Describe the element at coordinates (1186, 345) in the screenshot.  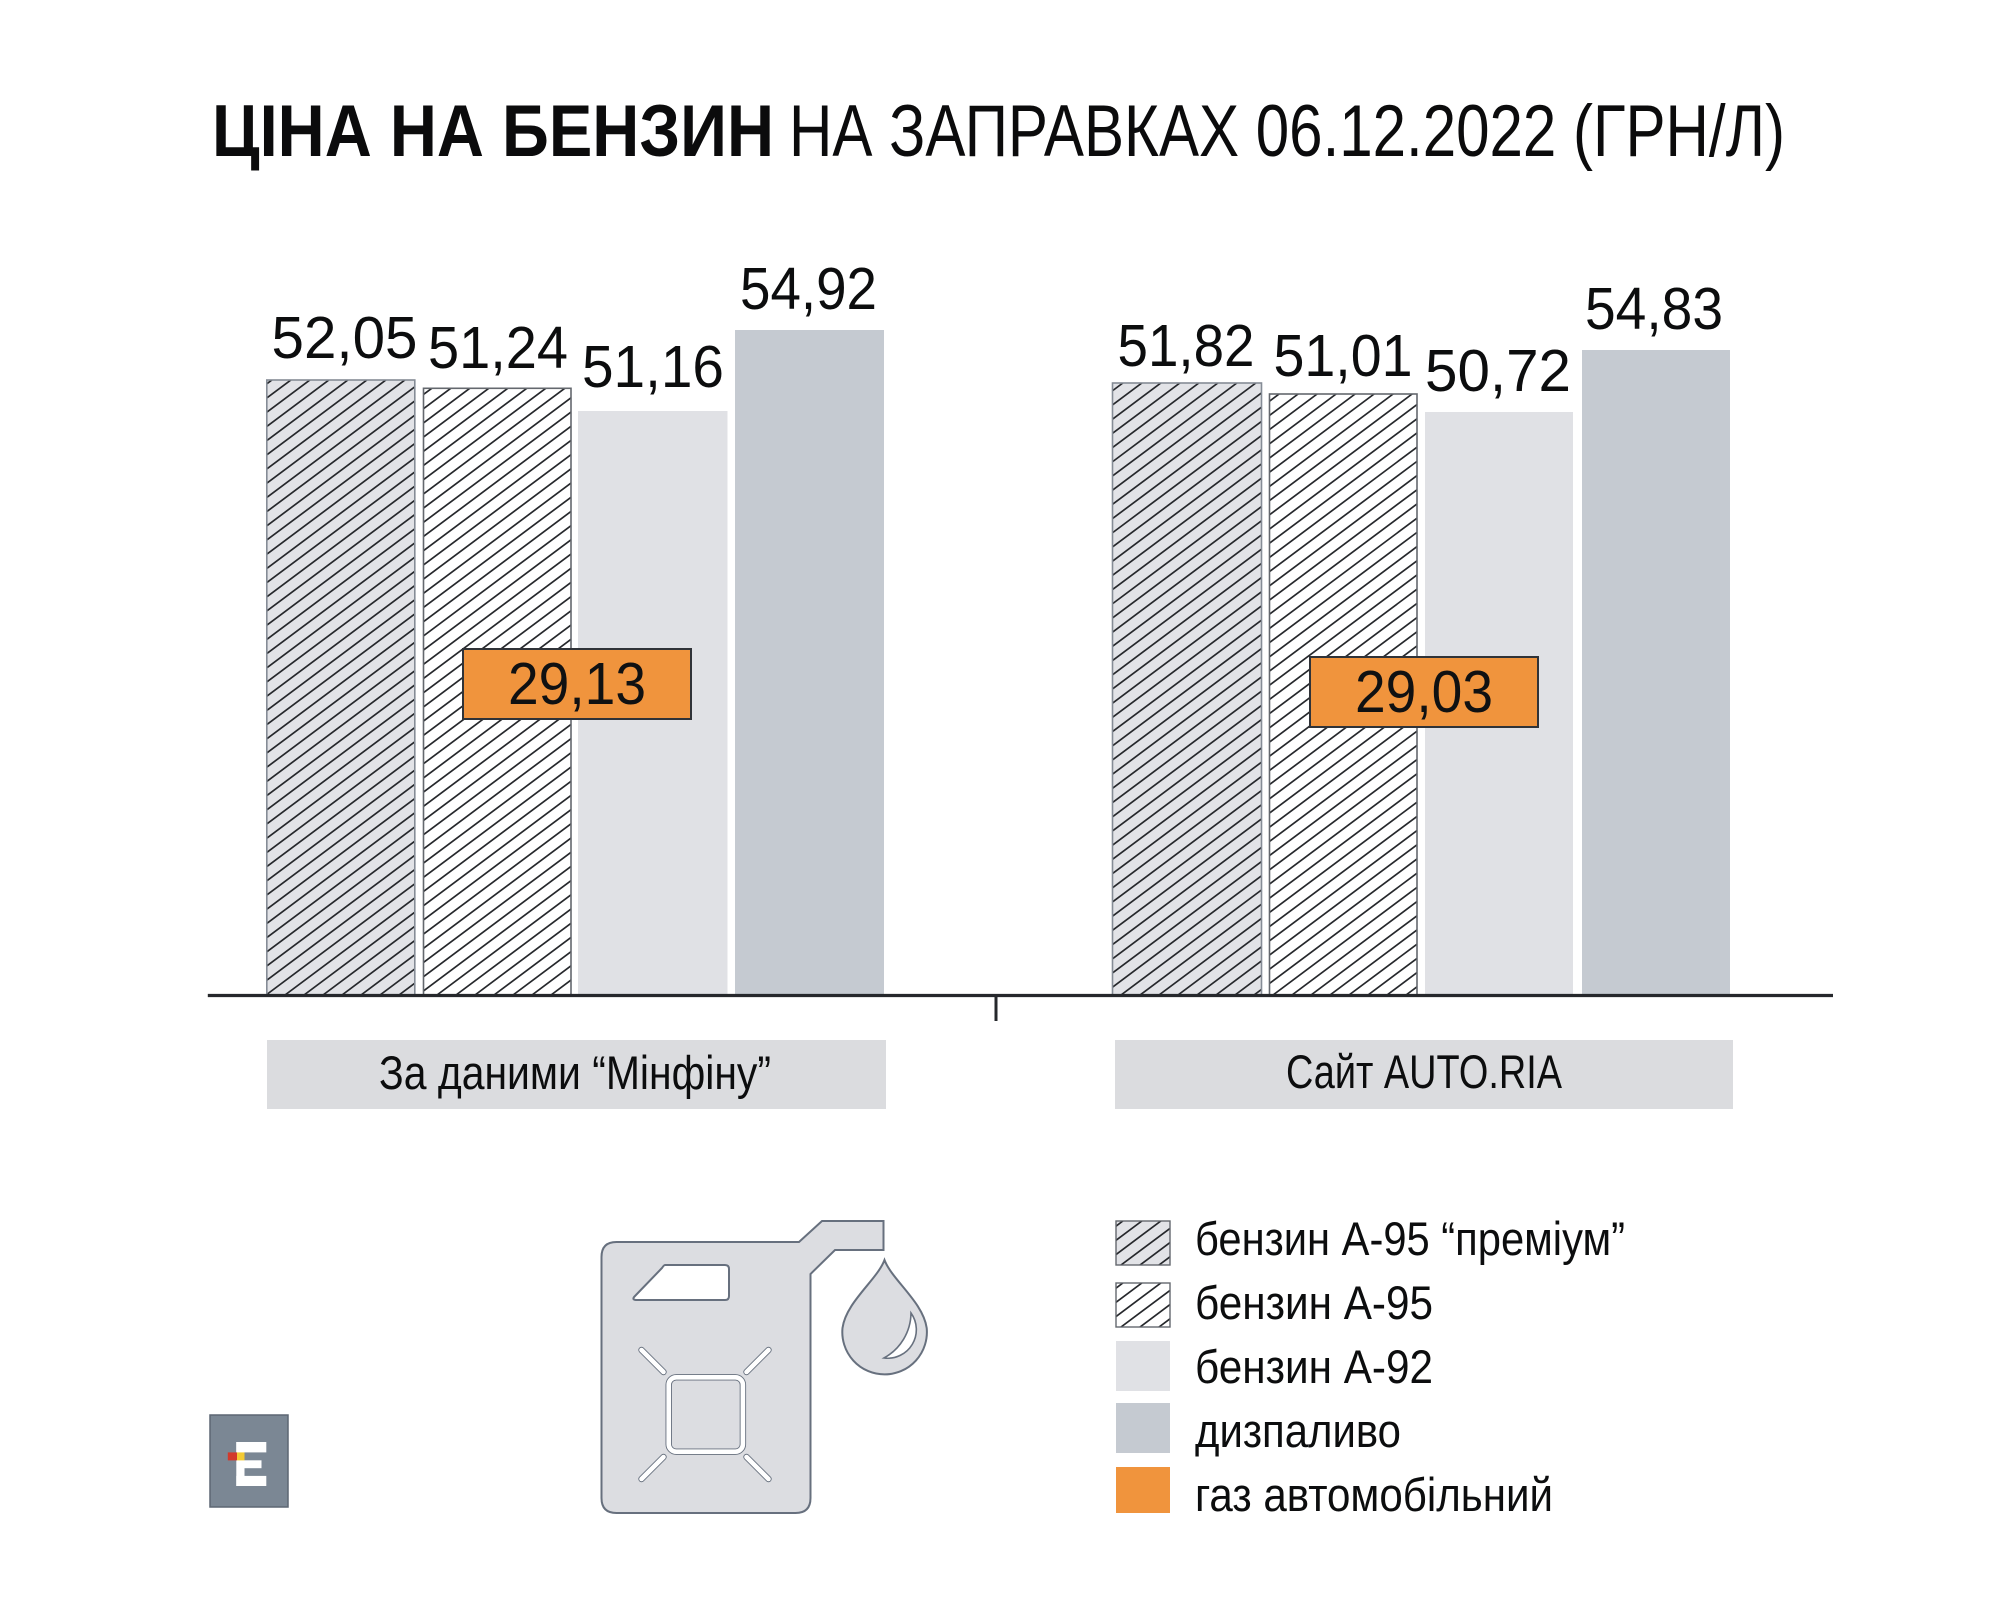
I see `svg-text: 51,82` at that location.